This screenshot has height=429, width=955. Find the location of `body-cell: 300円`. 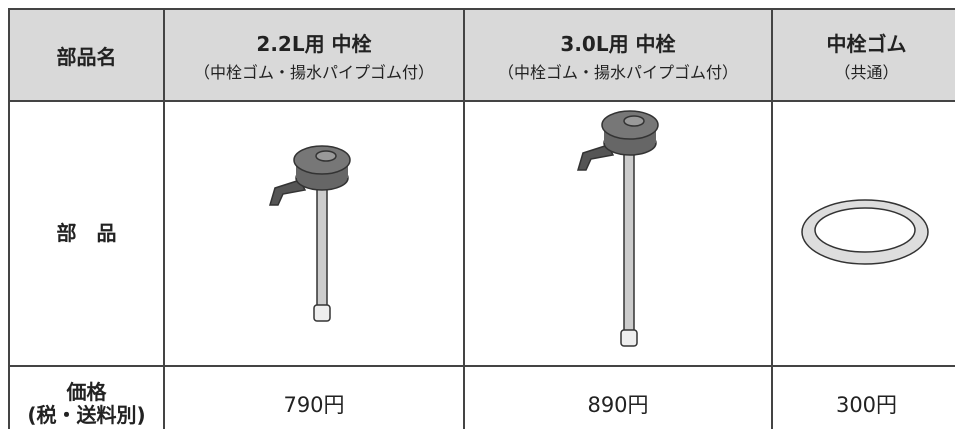

body-cell: 300円 is located at coordinates (863, 397).